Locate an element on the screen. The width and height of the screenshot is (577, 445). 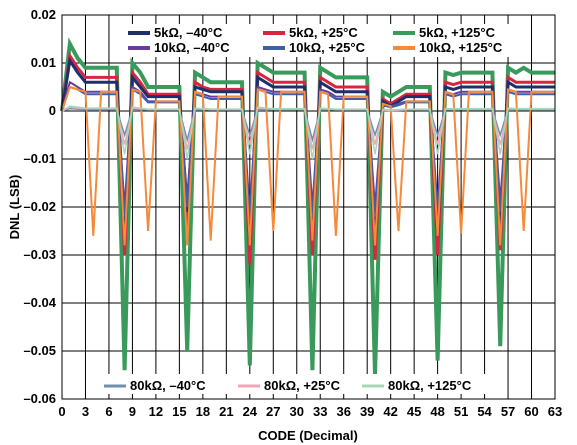
legend-label: 80kΩ, –40°C is located at coordinates (168, 385).